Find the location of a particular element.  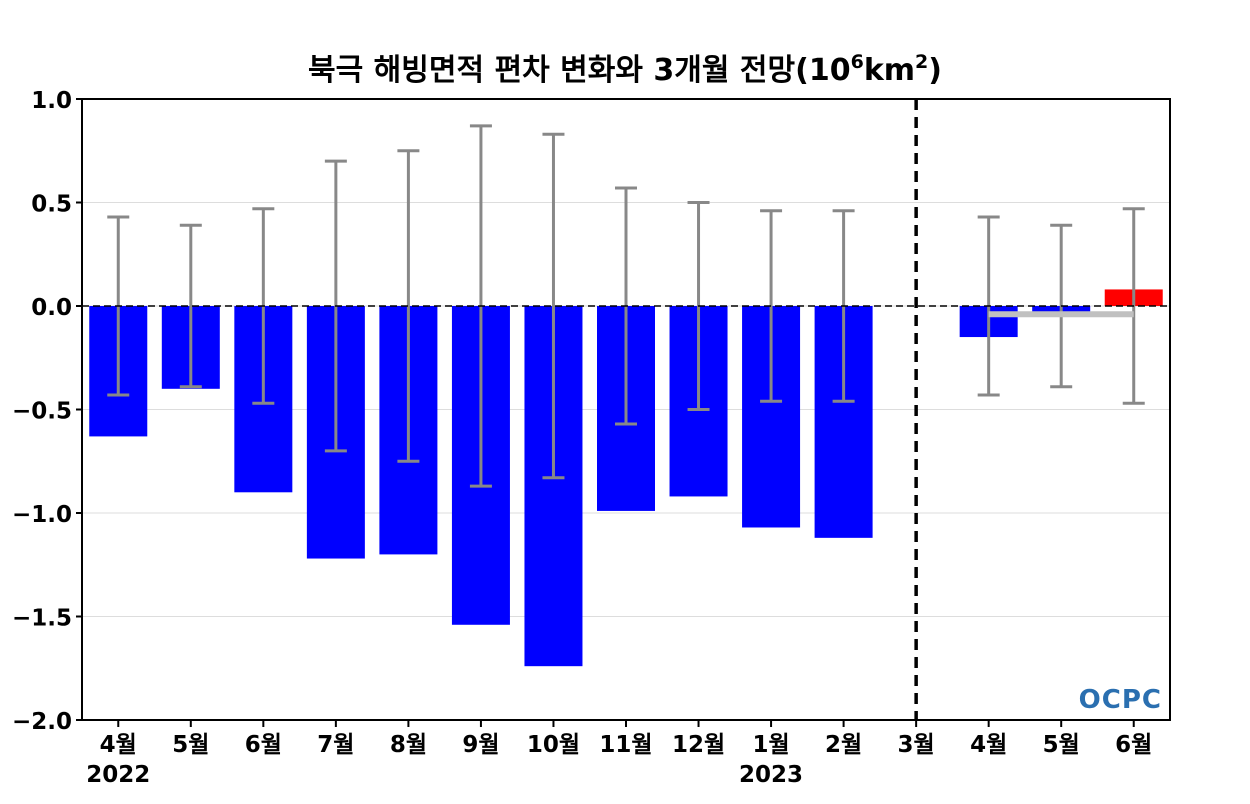

x-tick-label: 2월 is located at coordinates (843, 745).